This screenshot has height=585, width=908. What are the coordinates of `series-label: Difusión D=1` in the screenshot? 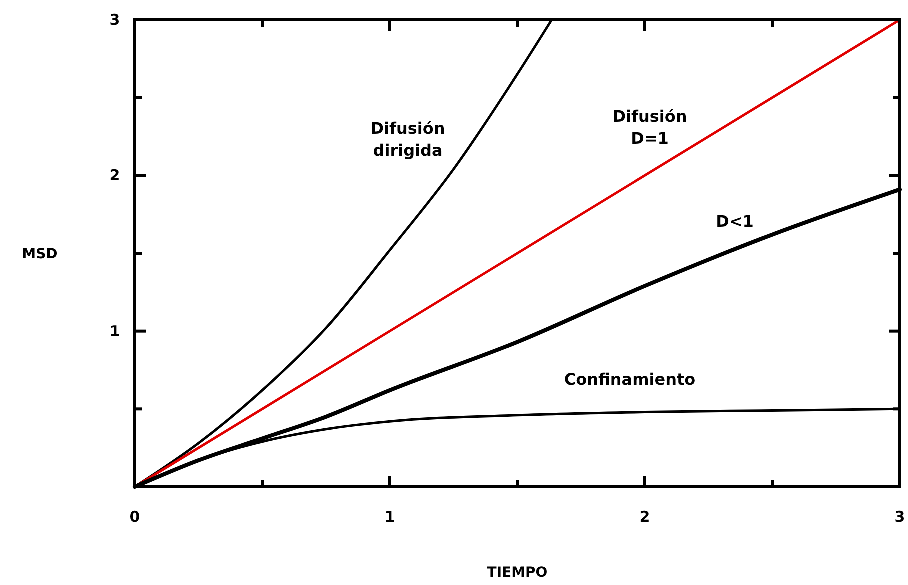 It's located at (650, 127).